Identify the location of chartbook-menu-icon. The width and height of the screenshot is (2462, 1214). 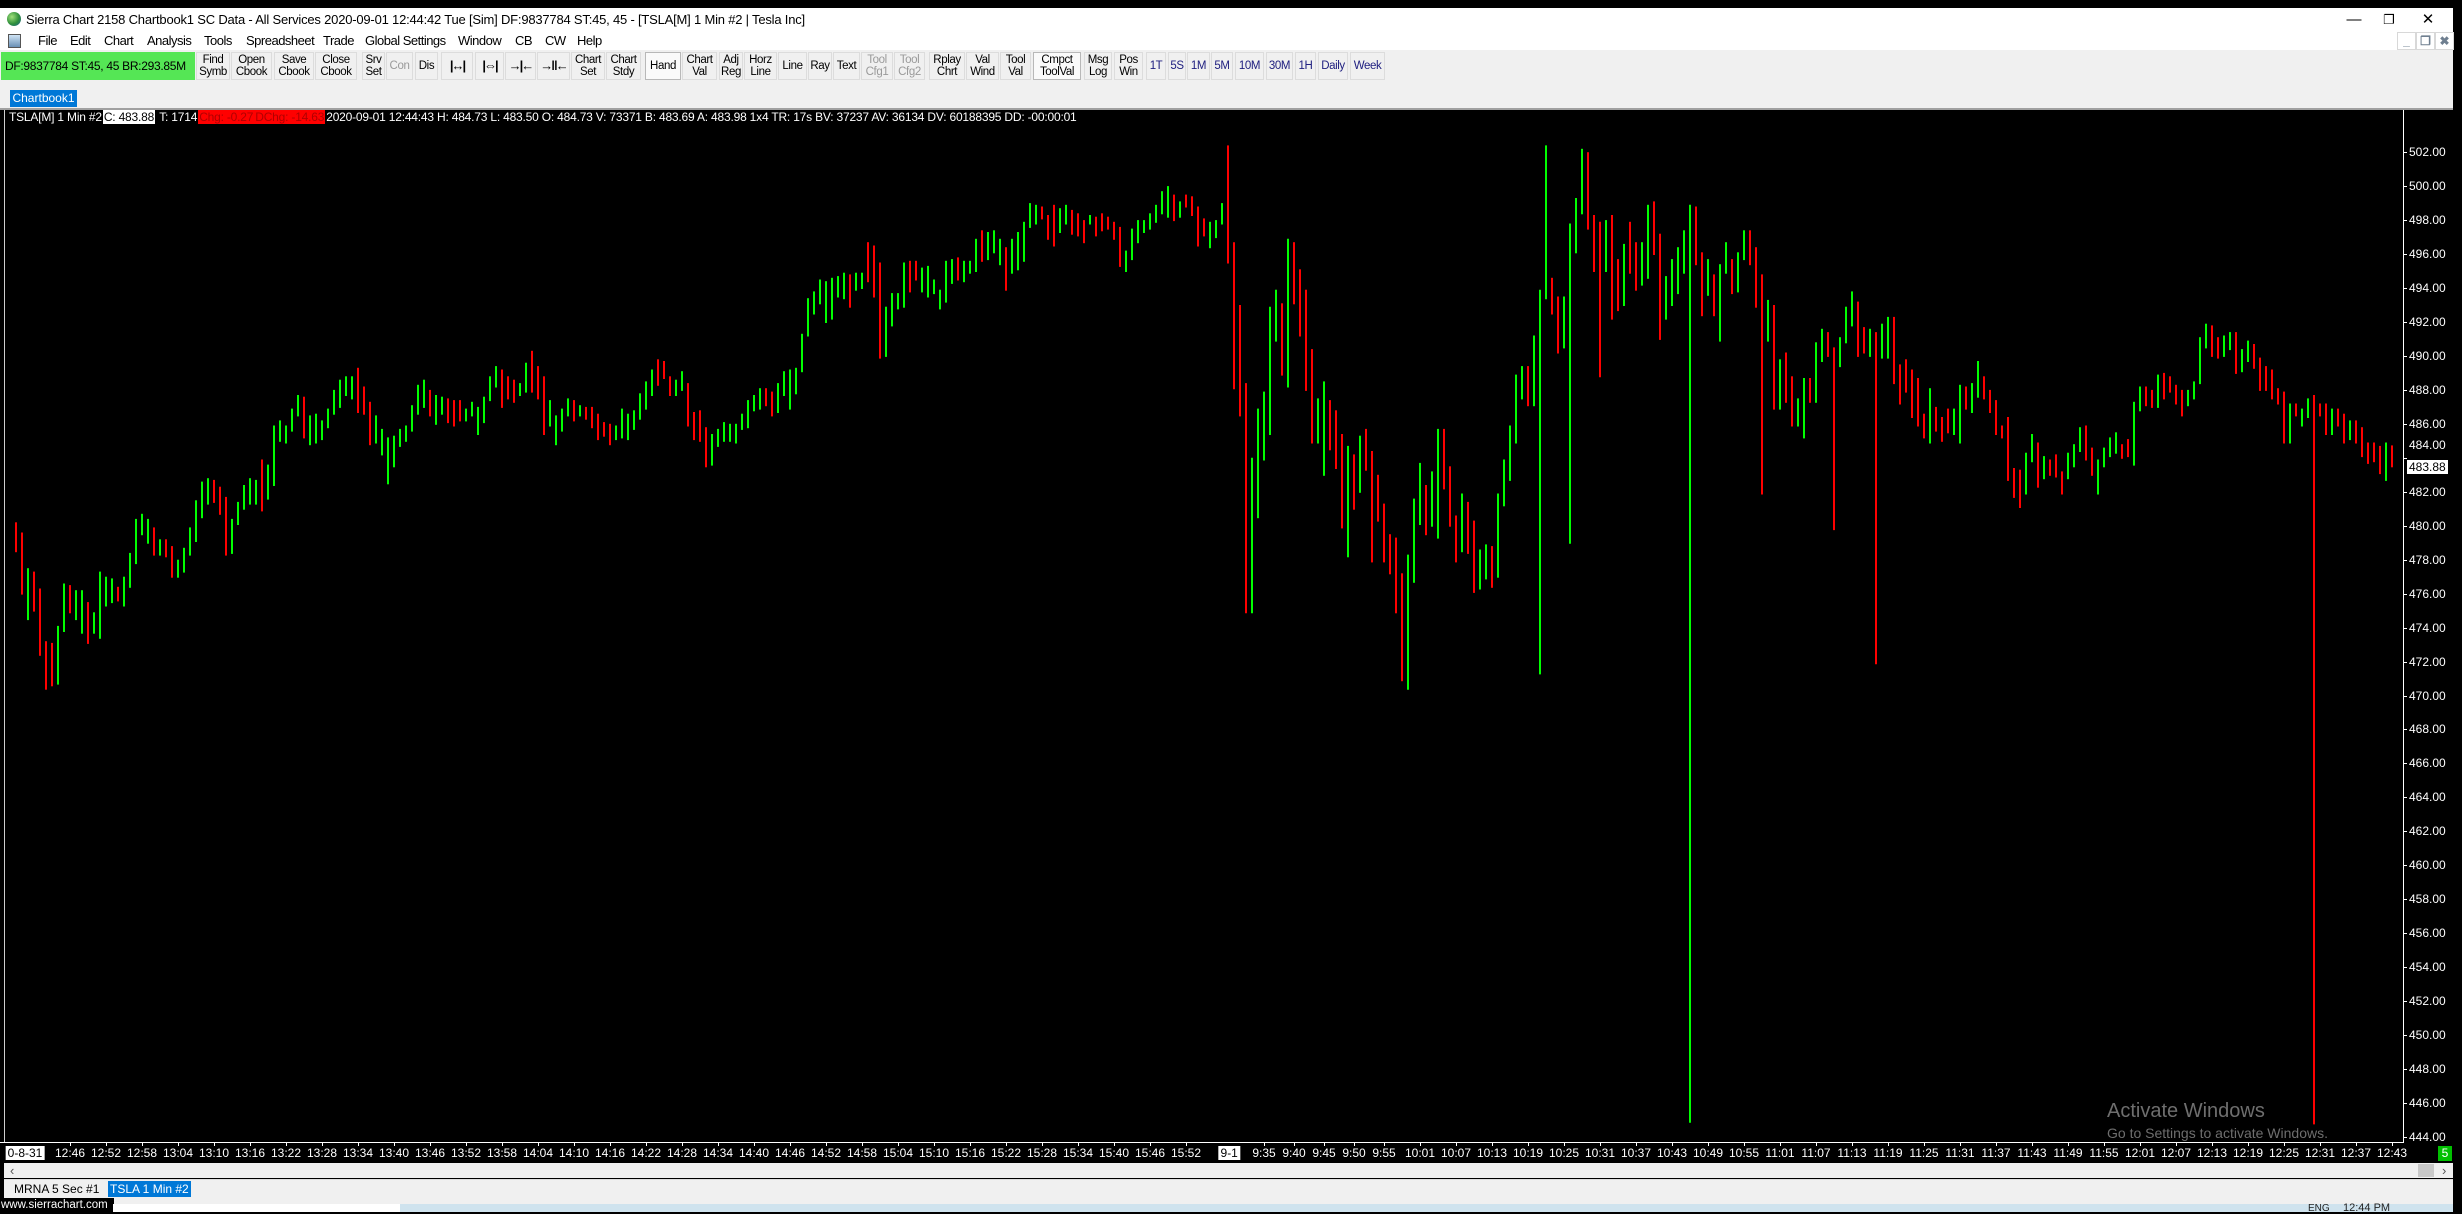
(14, 41).